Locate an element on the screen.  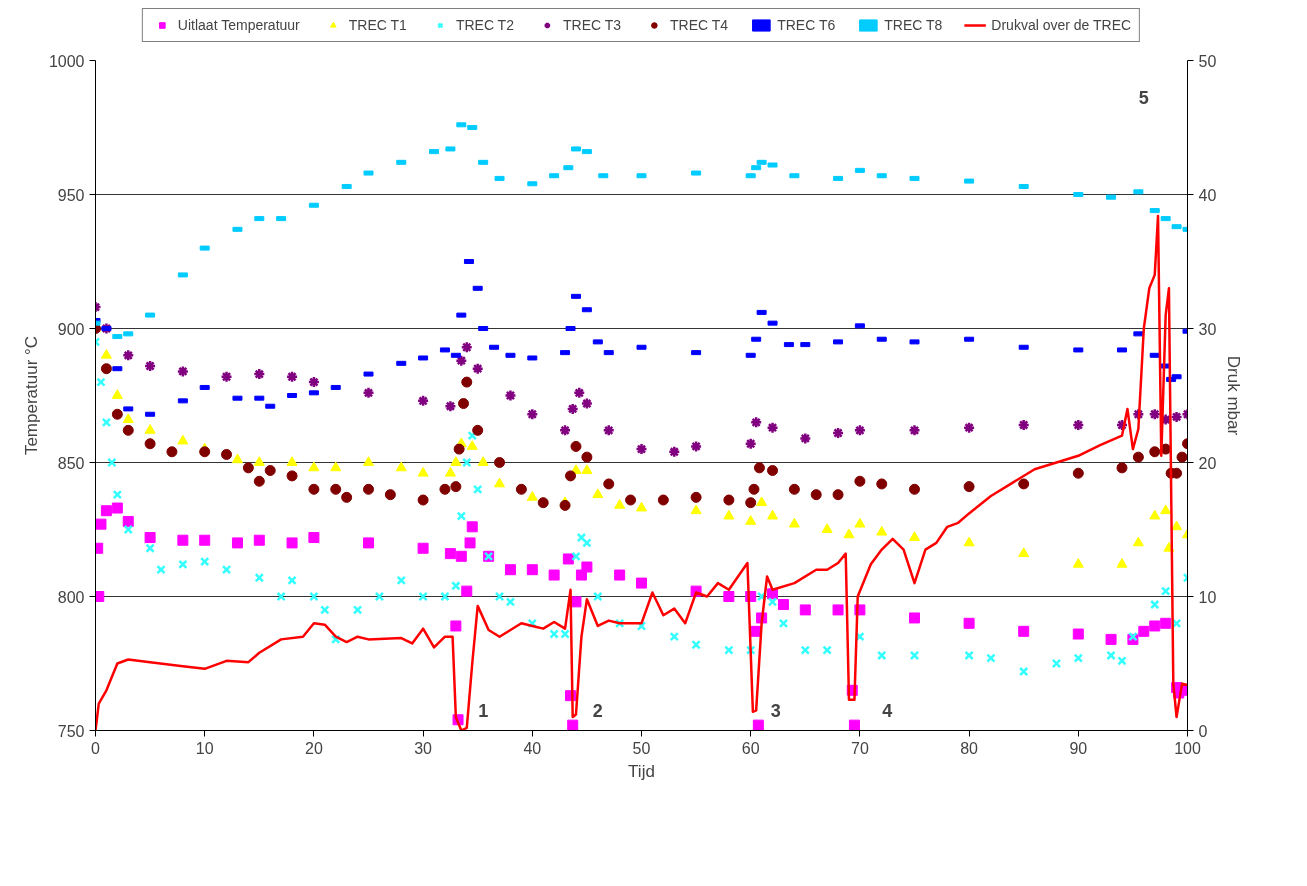
legend-label: Drukval over de TREC is located at coordinates (1061, 25).